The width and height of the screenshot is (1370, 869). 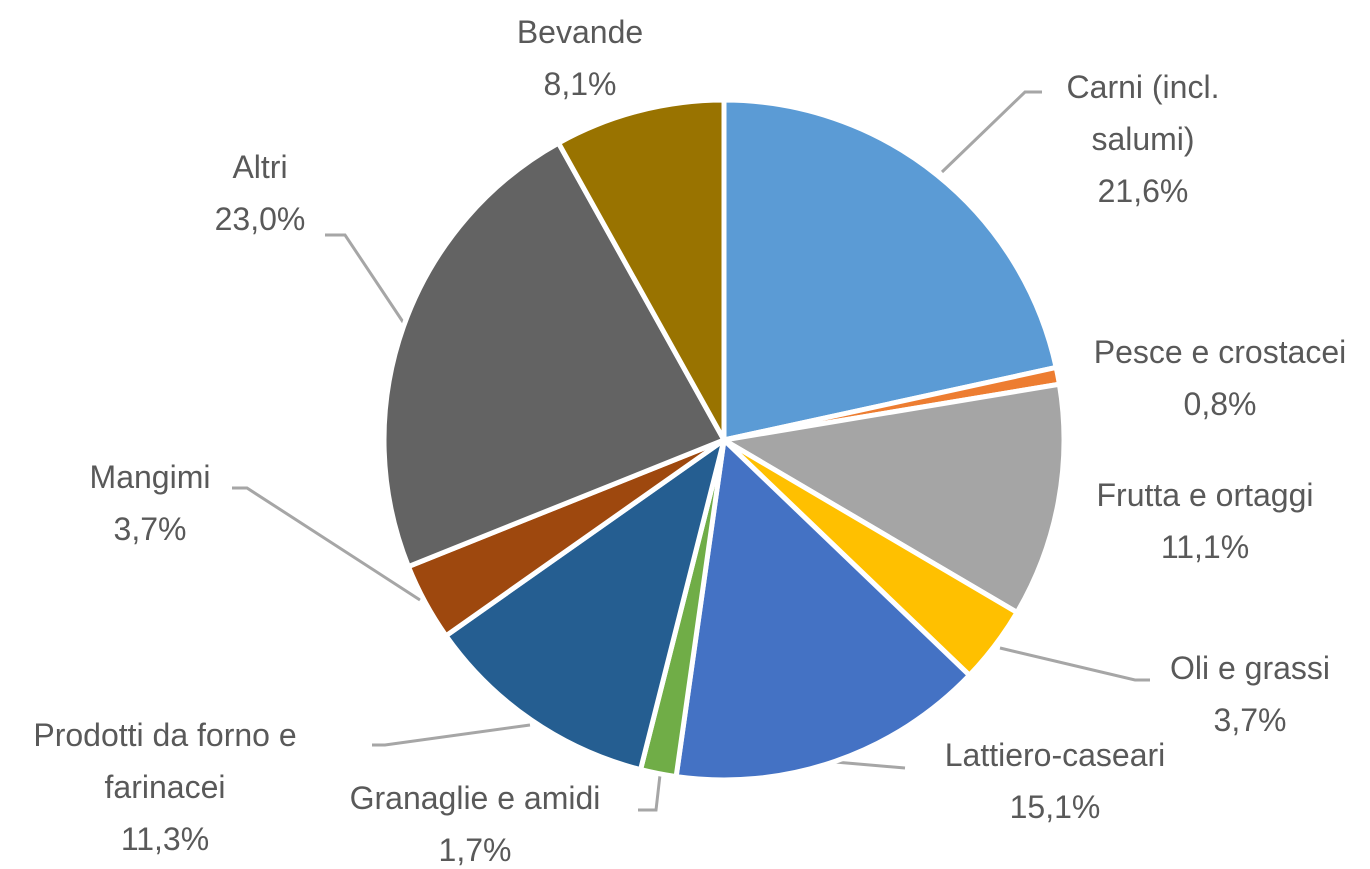 I want to click on data-label: Lattiero-caseari 15,1%, so click(x=1055, y=781).